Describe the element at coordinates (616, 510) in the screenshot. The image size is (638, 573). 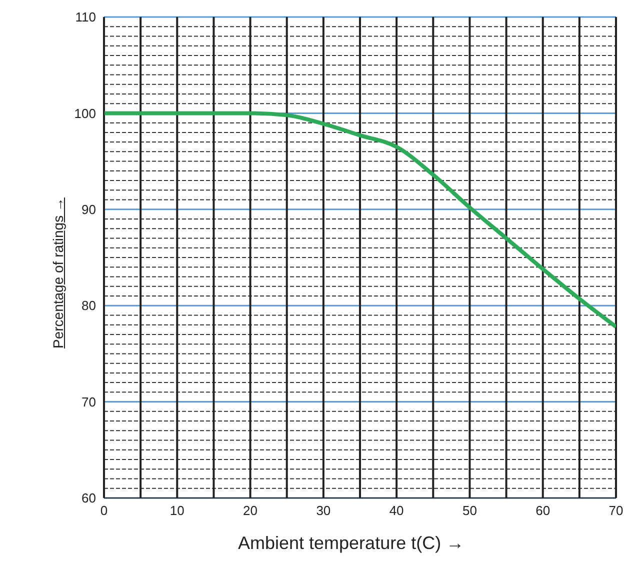
I see `x-tick-label: 70` at that location.